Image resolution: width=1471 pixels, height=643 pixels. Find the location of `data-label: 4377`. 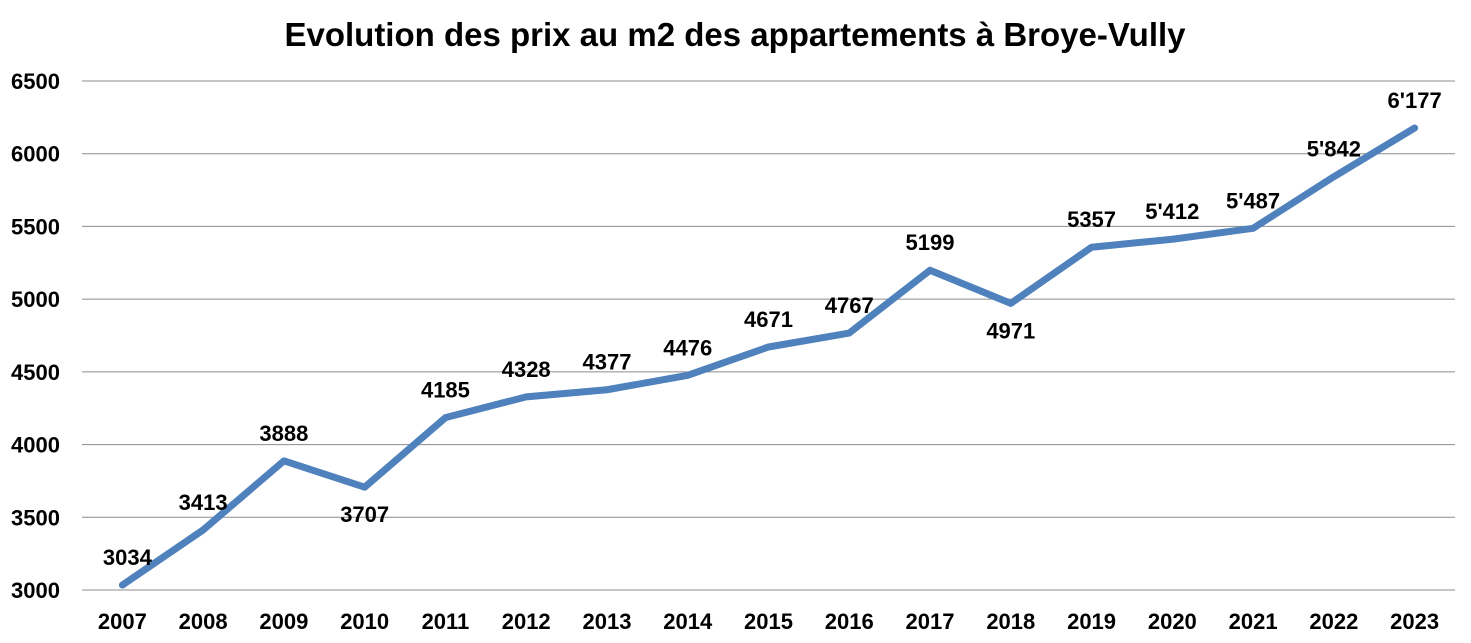

data-label: 4377 is located at coordinates (606, 362).